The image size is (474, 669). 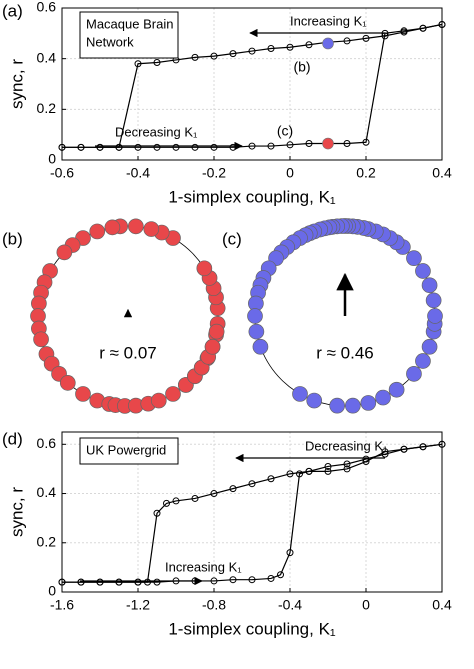 I want to click on network-box, so click(x=129, y=451).